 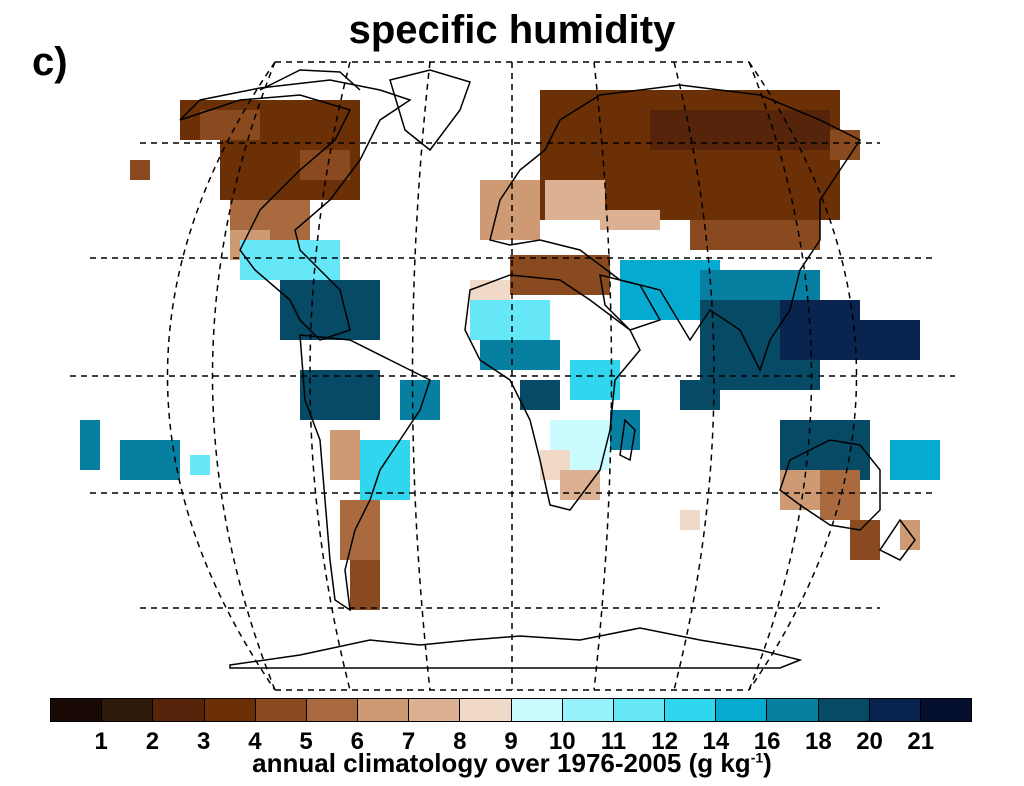 I want to click on colorbar, so click(x=511, y=710).